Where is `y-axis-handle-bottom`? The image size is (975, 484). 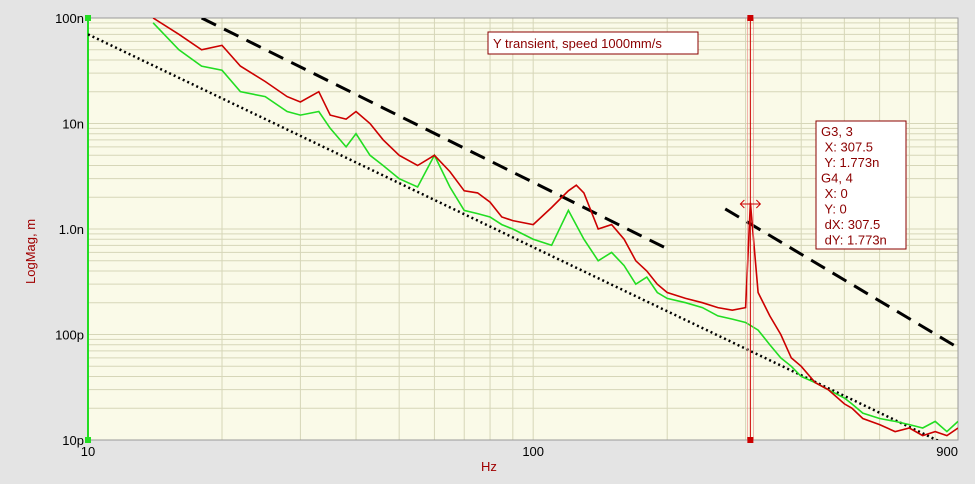 y-axis-handle-bottom is located at coordinates (88, 440).